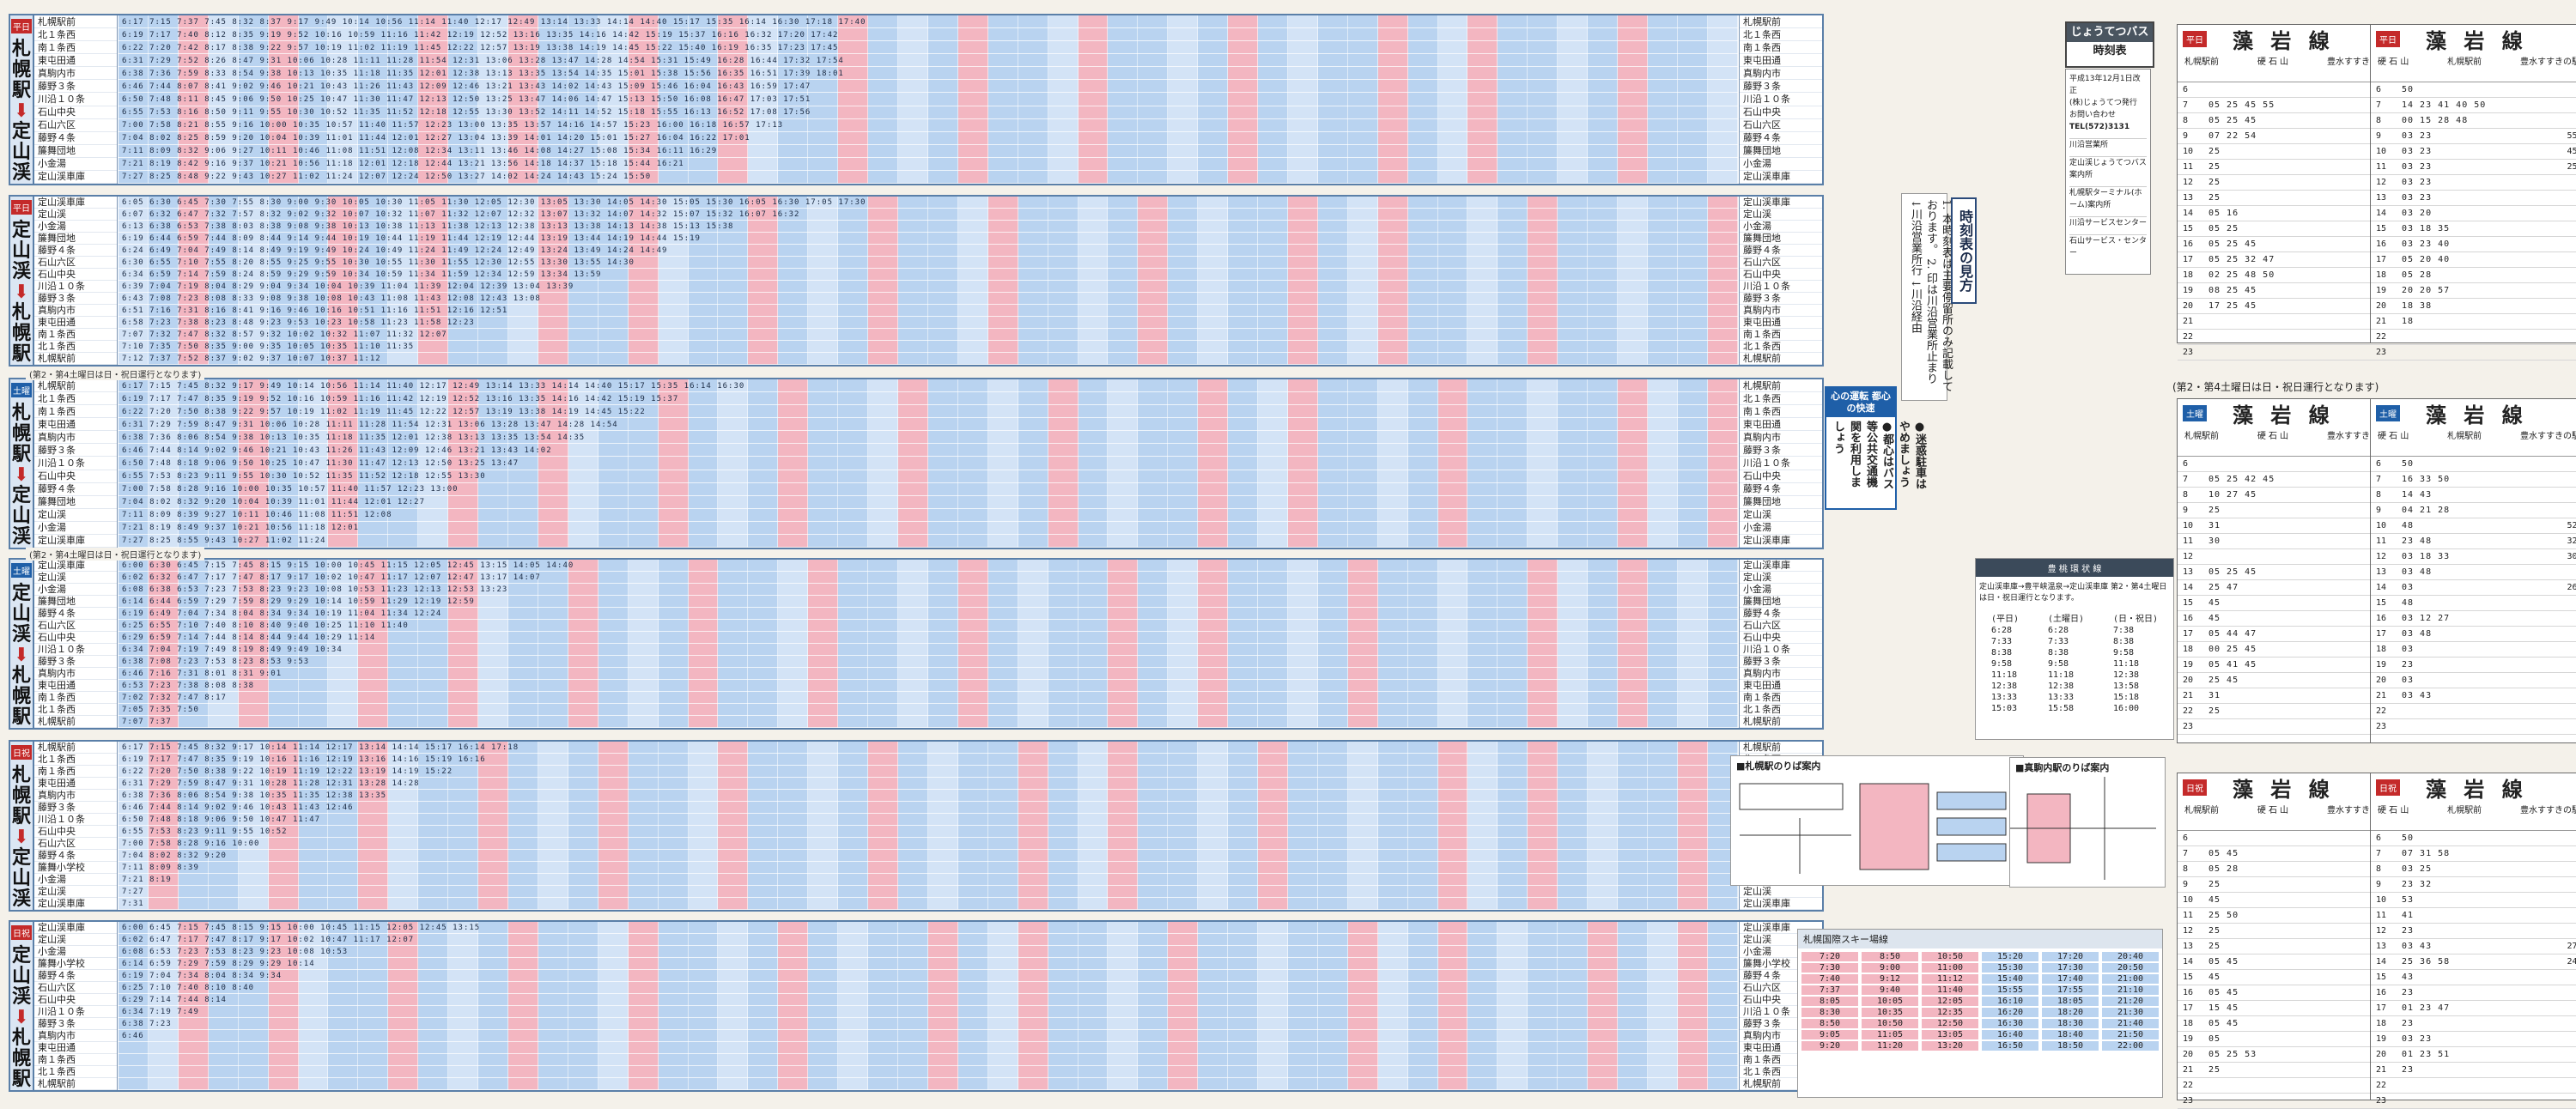  Describe the element at coordinates (2418, 306) in the screenshot. I see `minutes: 18 38` at that location.